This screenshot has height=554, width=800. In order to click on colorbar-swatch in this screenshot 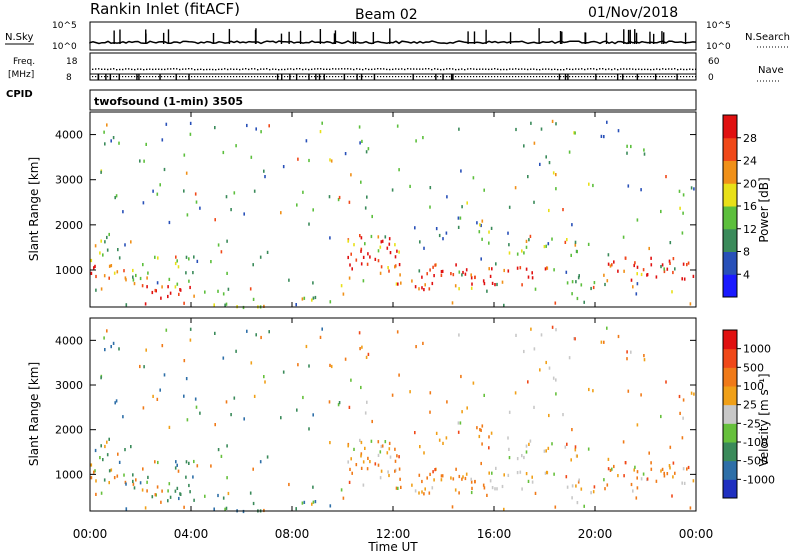, I will do `click(730, 340)`.